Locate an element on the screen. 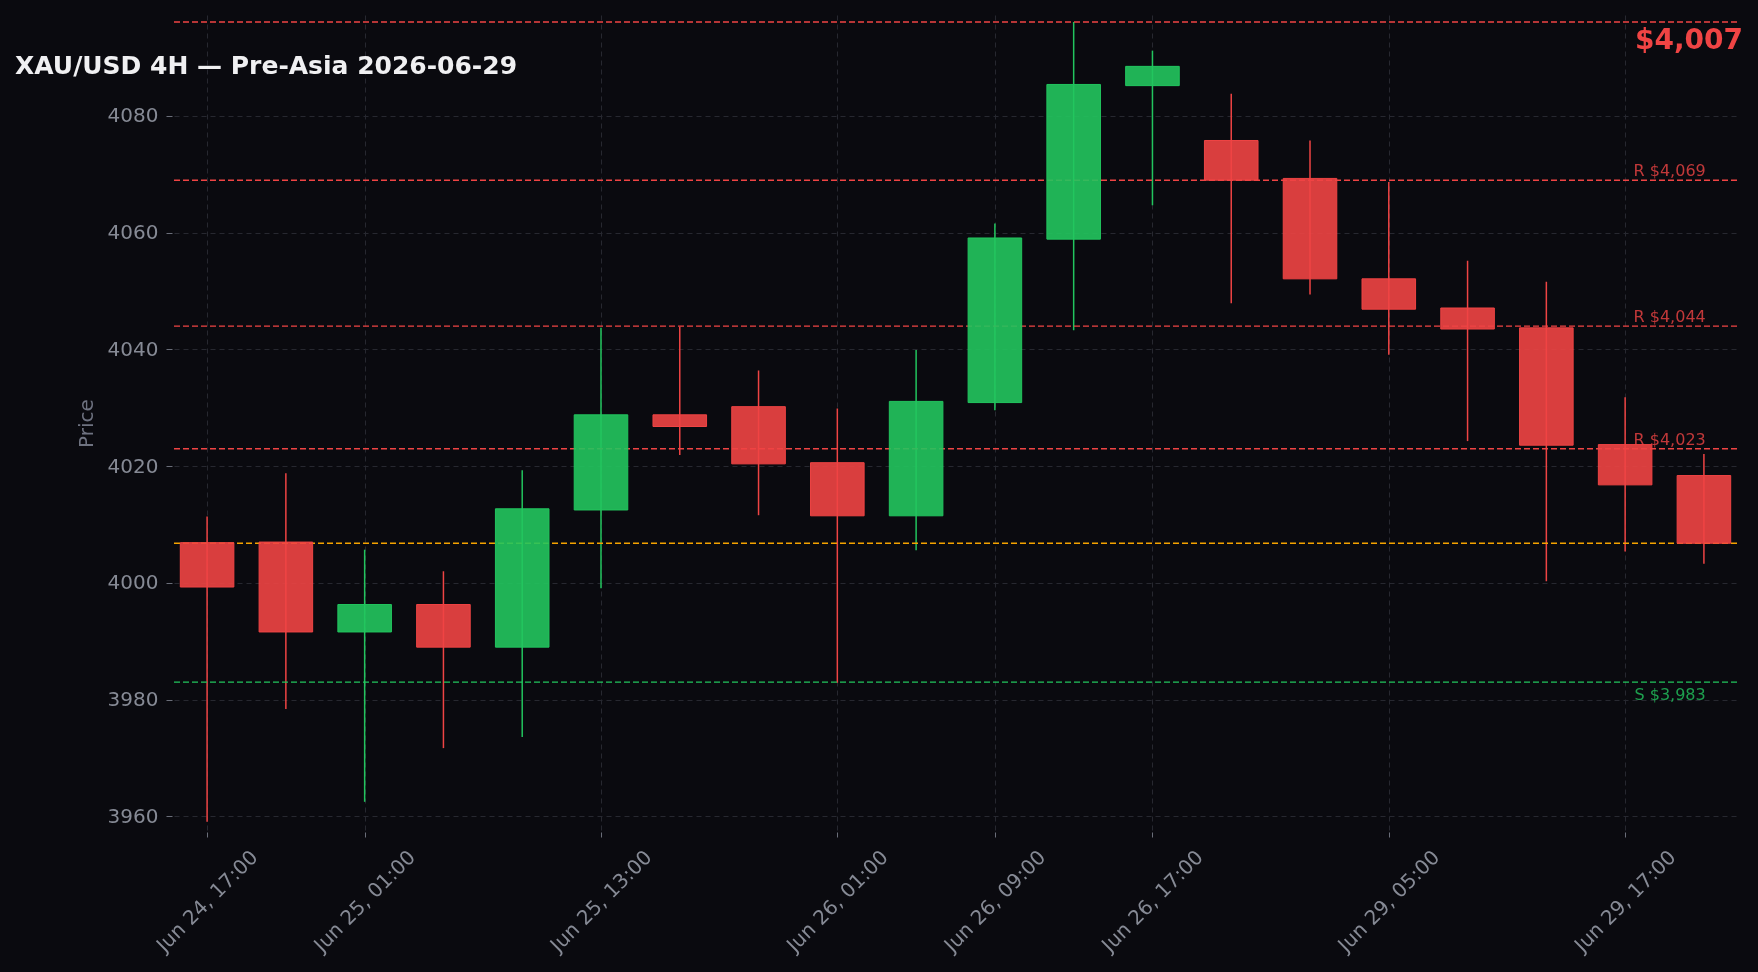 Image resolution: width=1758 pixels, height=972 pixels. y-tick-label: 4000 is located at coordinates (133, 582).